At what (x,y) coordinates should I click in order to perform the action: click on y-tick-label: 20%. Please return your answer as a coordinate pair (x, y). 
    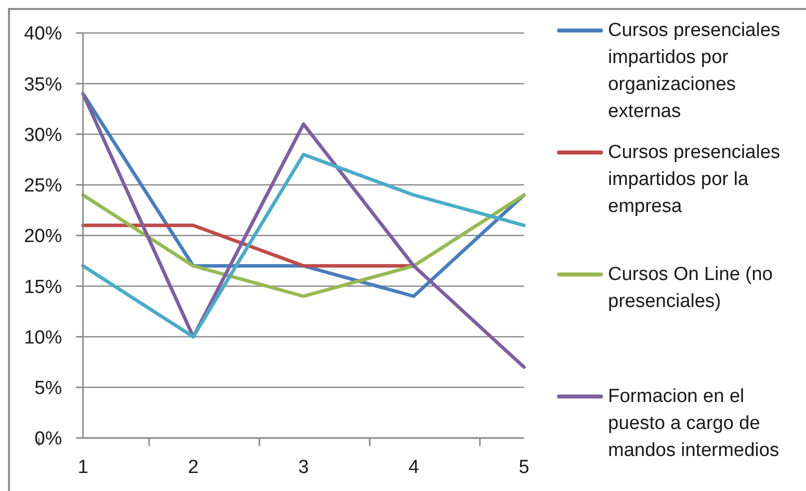
    Looking at the image, I should click on (43, 237).